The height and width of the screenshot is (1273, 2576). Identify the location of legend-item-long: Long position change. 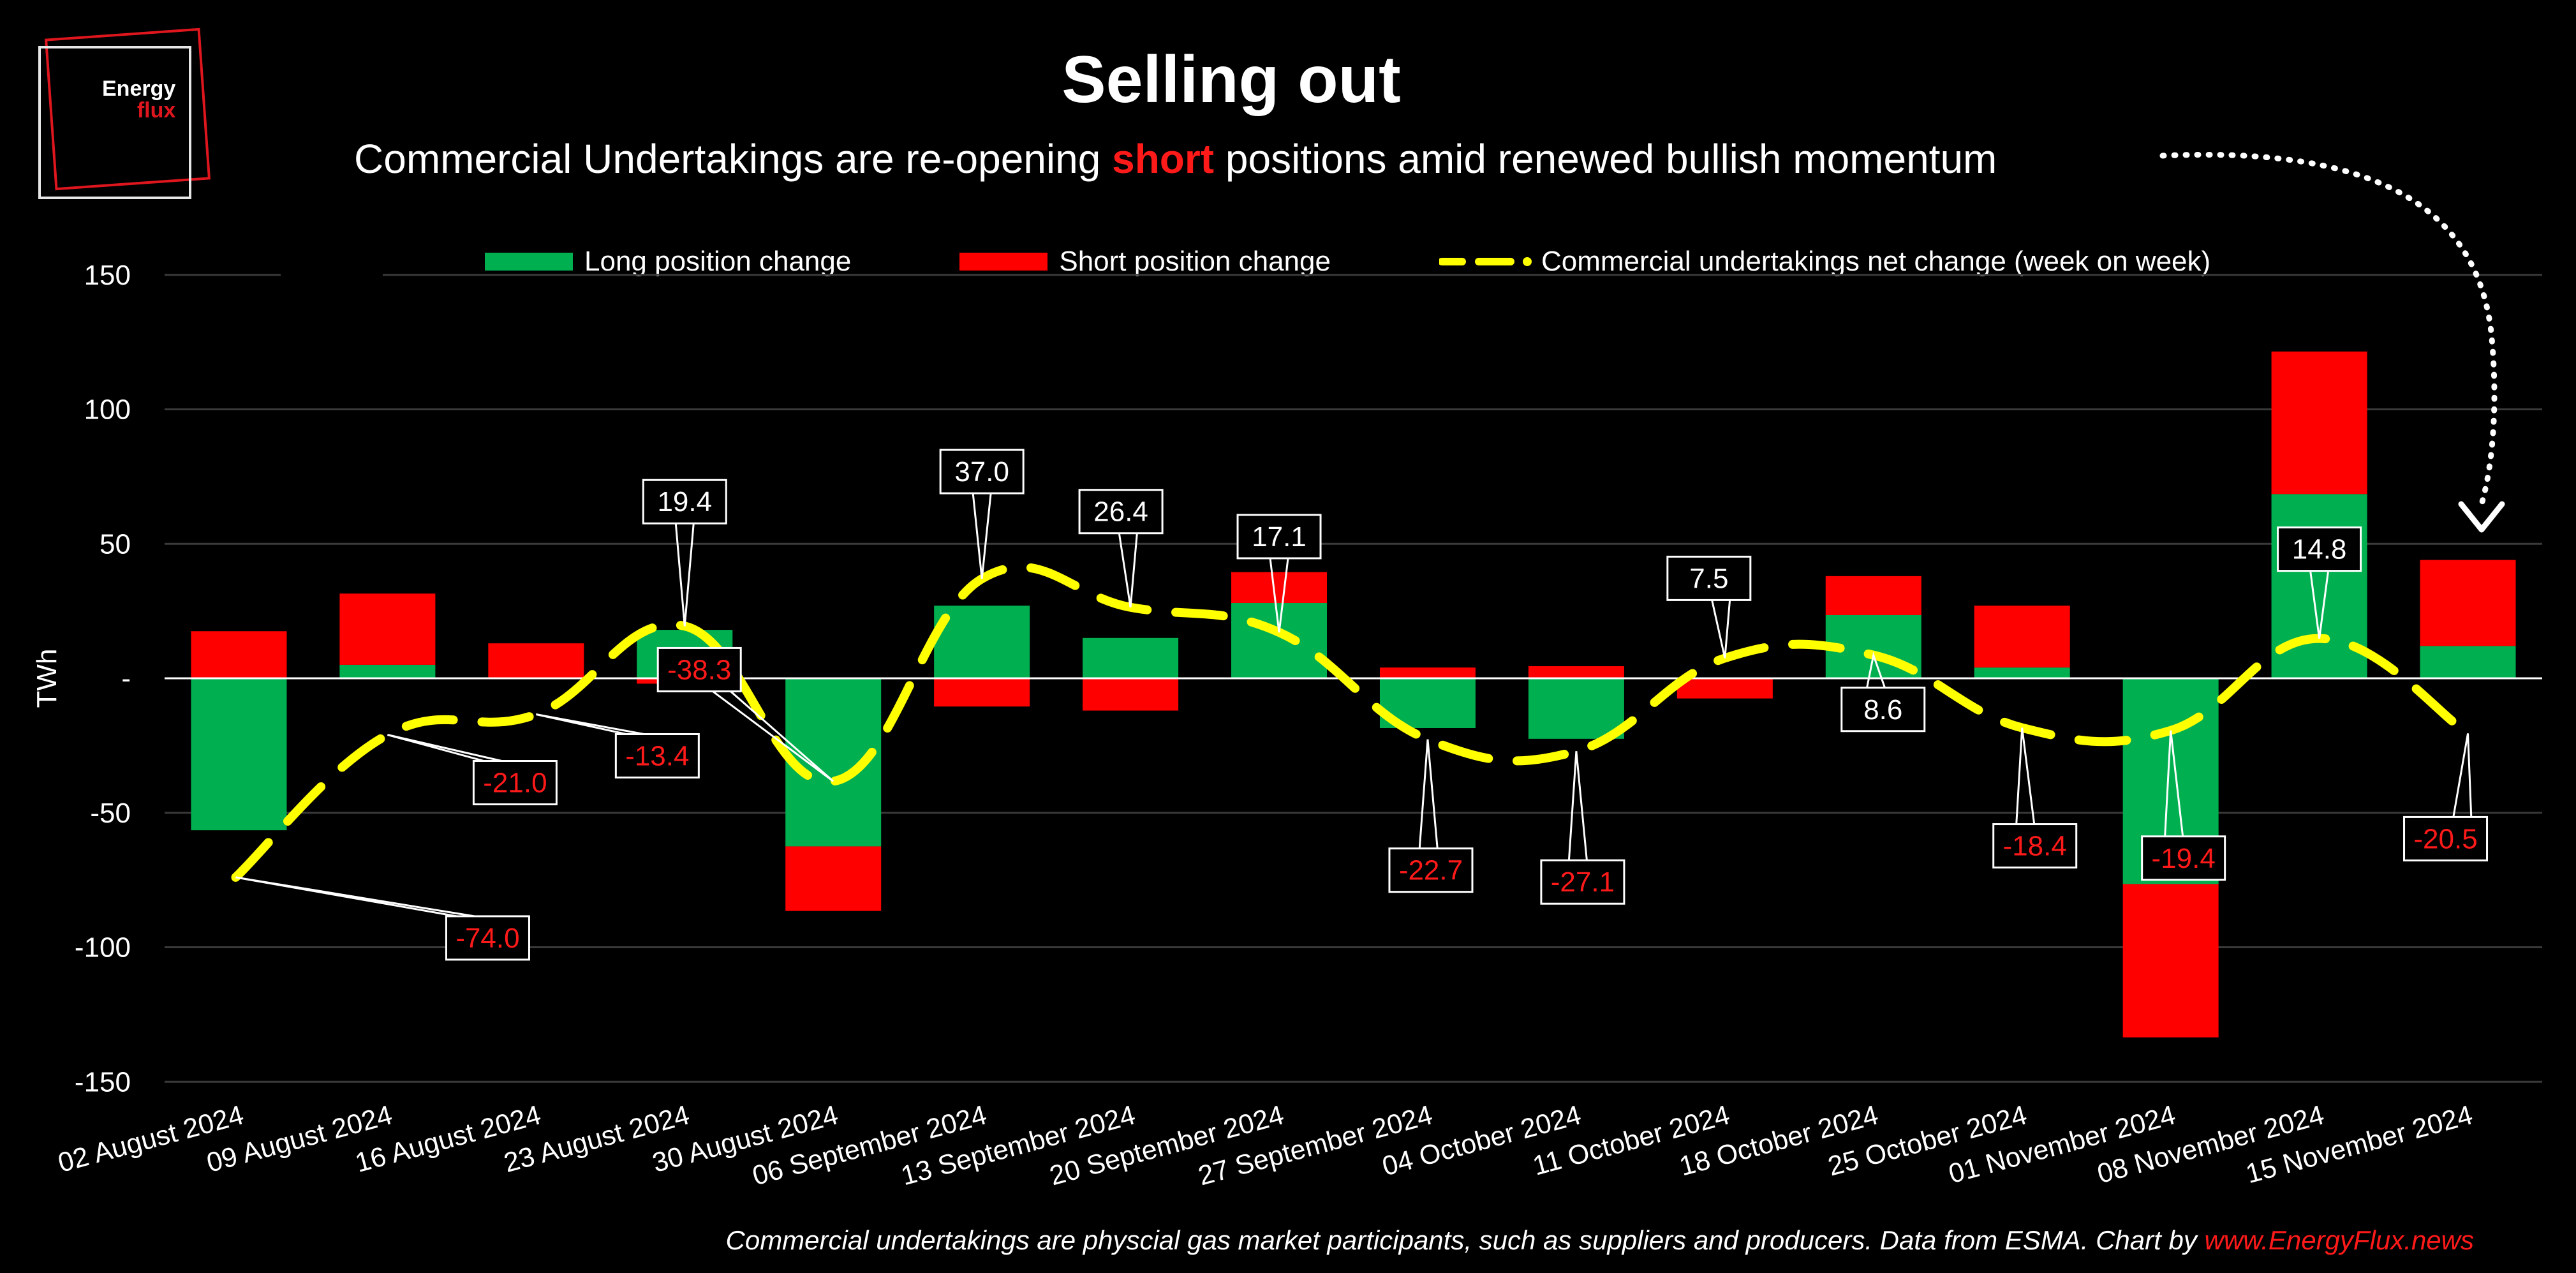
(668, 262).